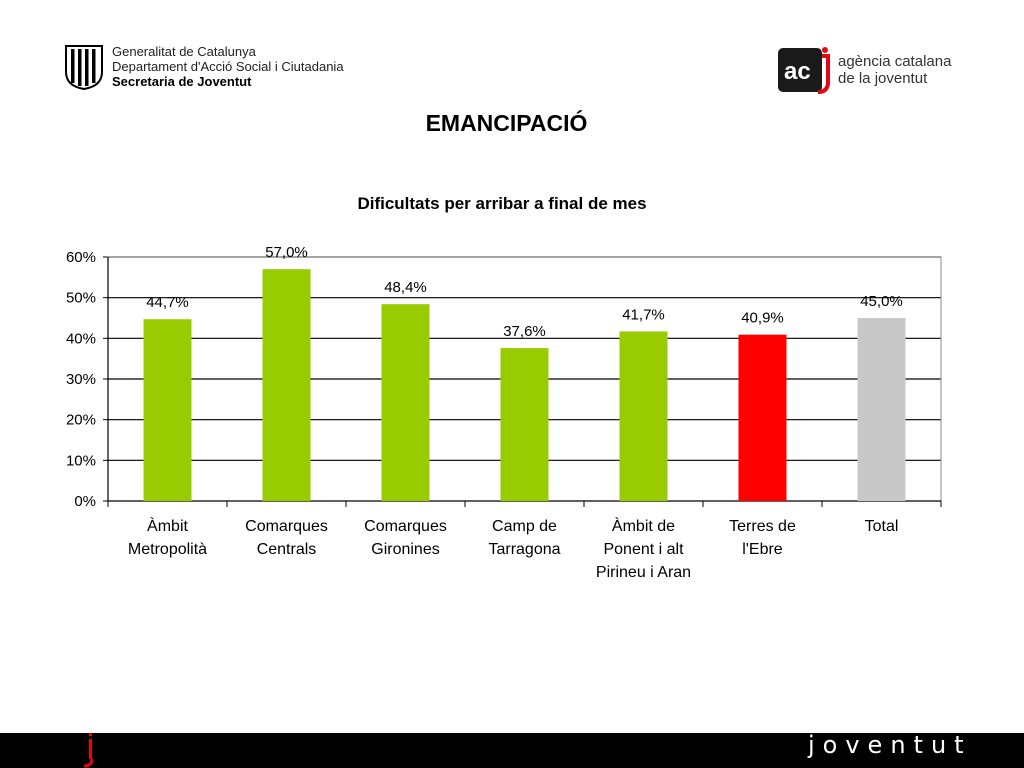  I want to click on bar-value-label: 45,0%, so click(881, 301).